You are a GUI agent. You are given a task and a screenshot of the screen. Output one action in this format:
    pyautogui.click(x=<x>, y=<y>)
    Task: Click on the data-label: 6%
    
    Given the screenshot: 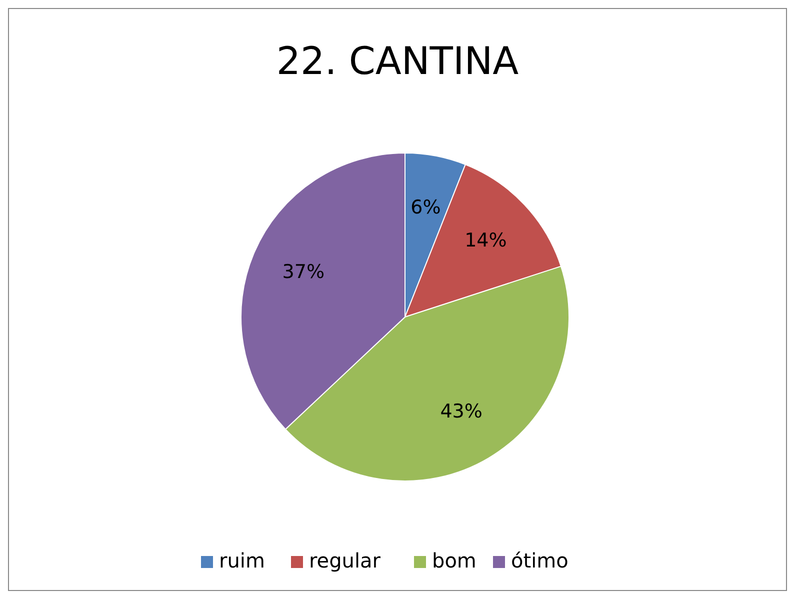 What is the action you would take?
    pyautogui.click(x=425, y=207)
    